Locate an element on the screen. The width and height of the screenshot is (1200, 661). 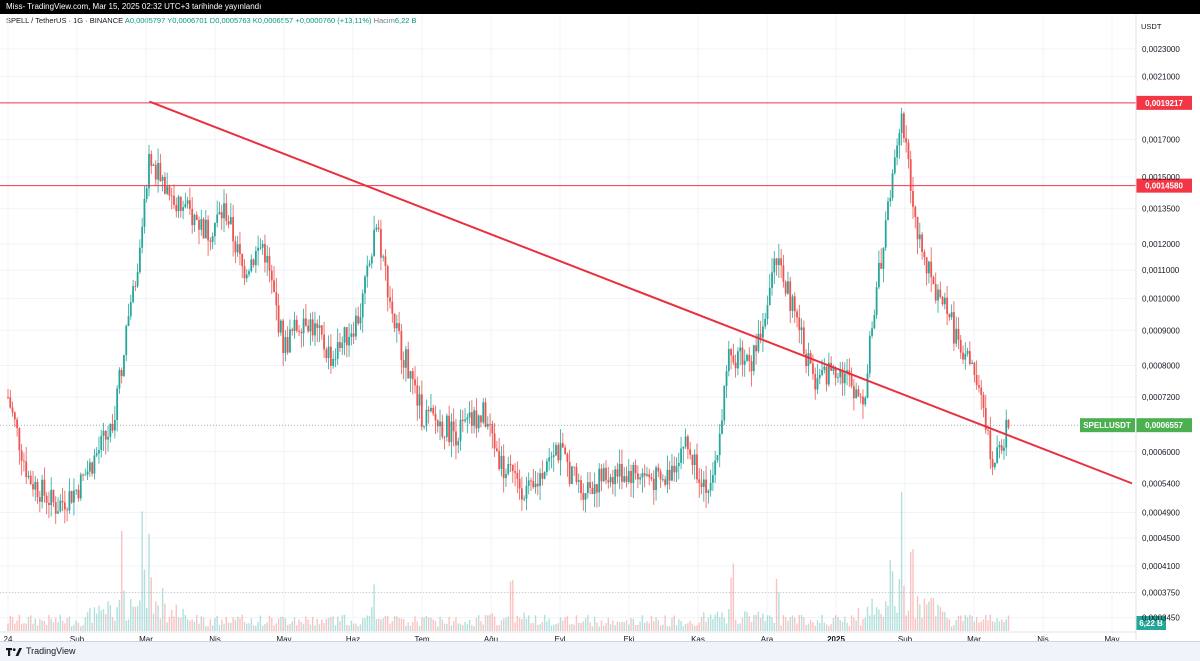
volume-label: 6,22 B is located at coordinates (1151, 623).